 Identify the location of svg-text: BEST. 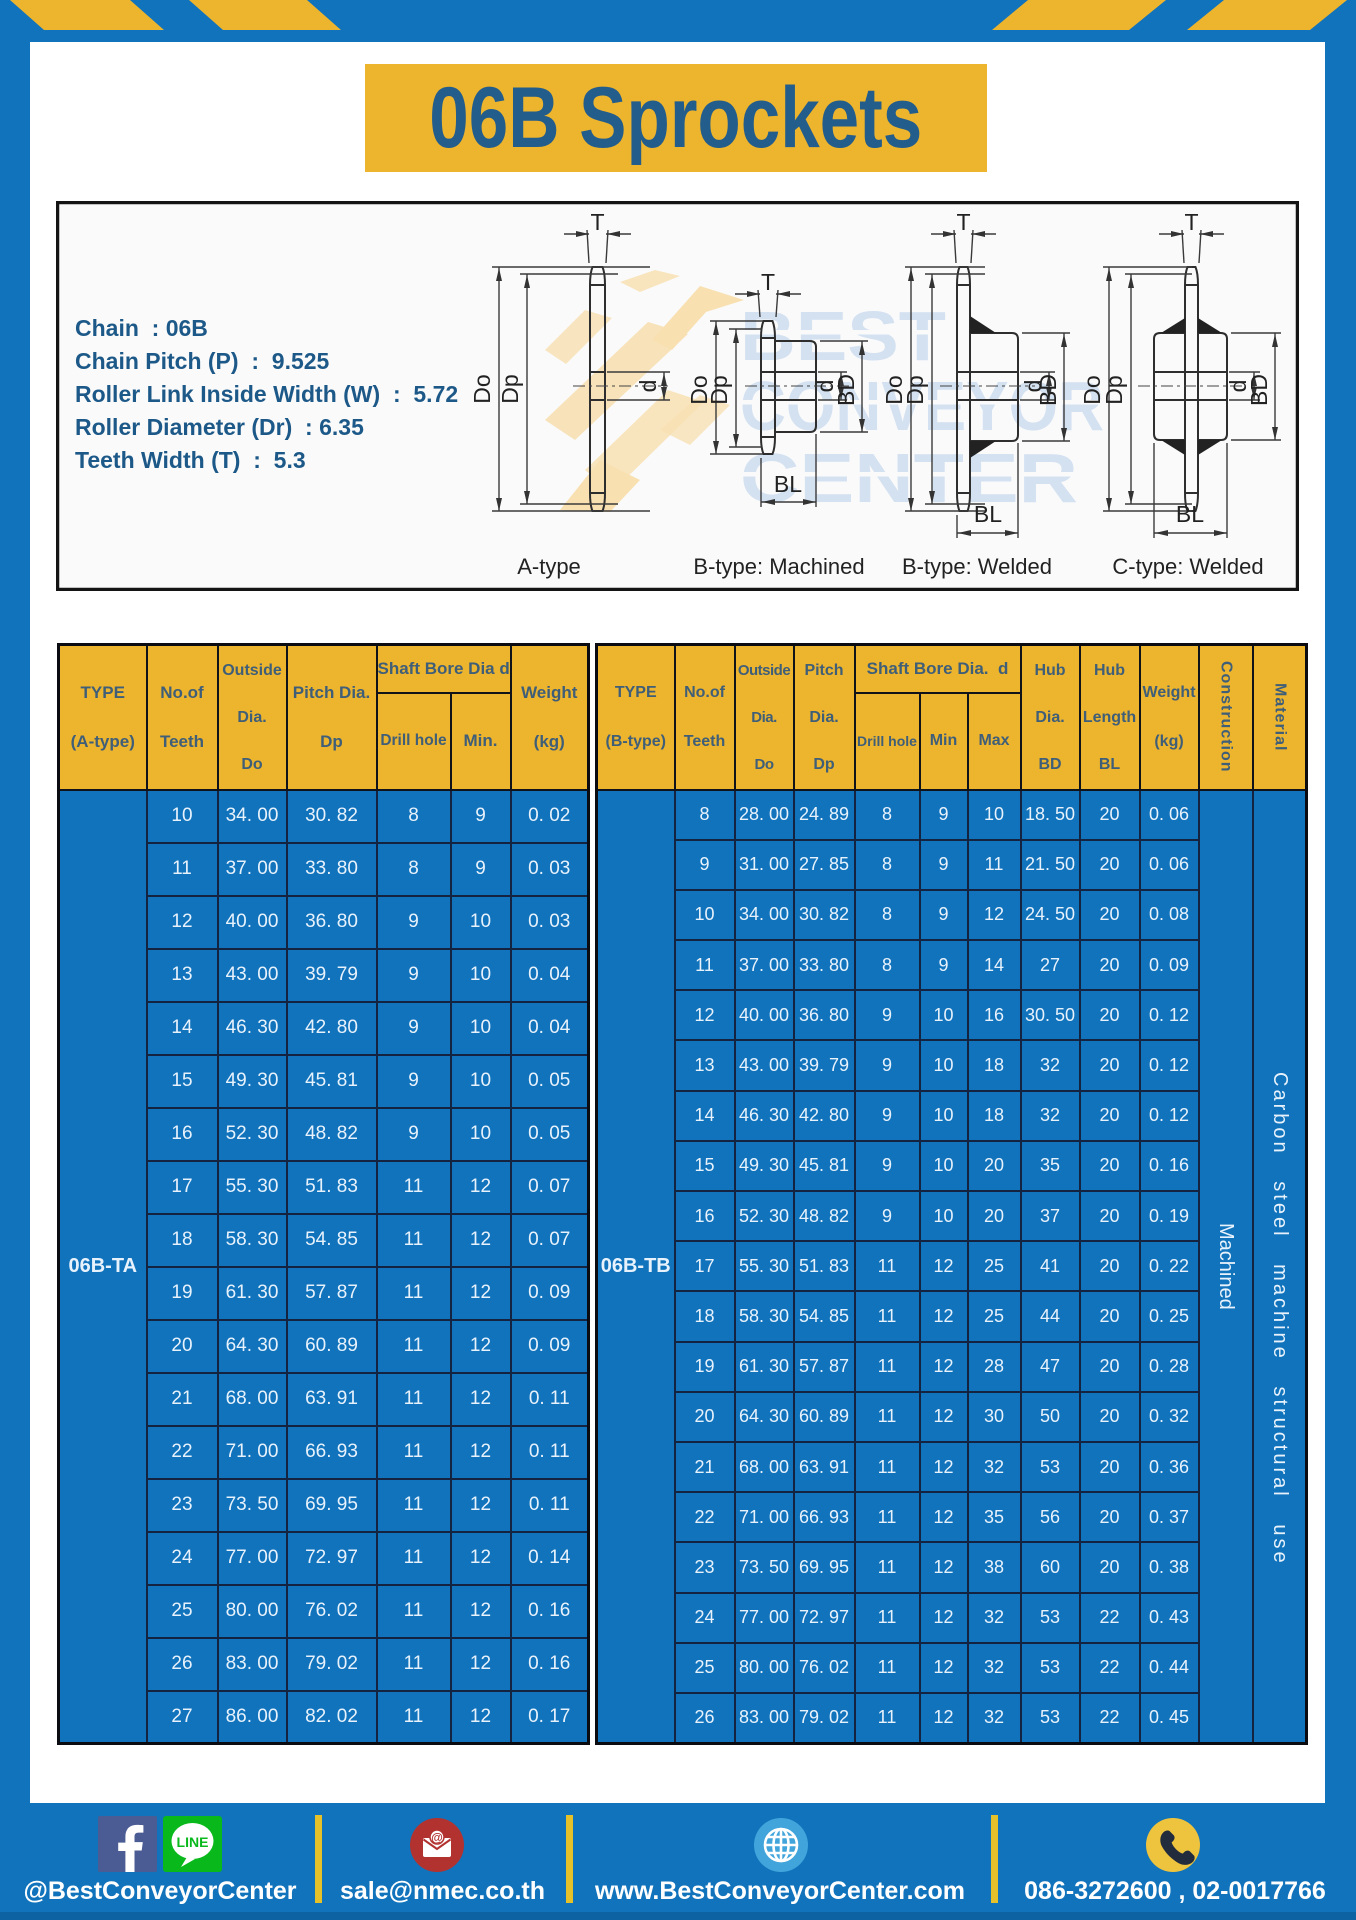
(843, 336).